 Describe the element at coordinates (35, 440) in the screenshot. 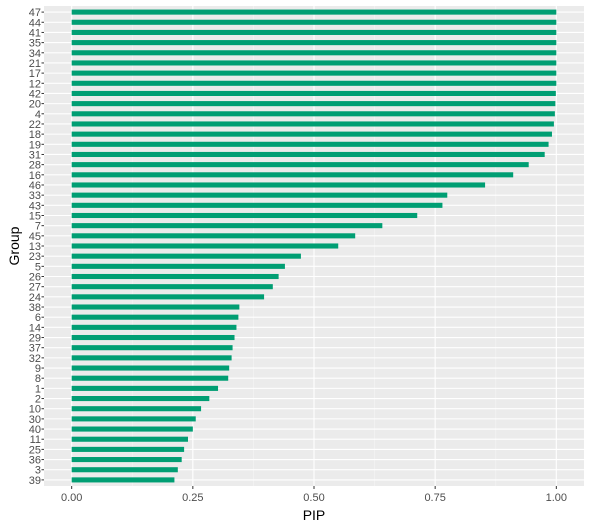

I see `y-tick-label-11: 11` at that location.